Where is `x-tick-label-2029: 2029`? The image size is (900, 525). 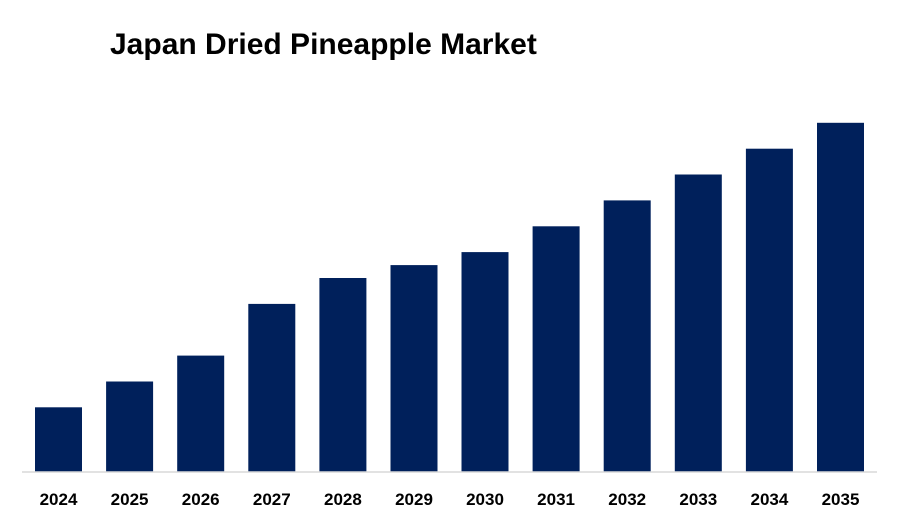
x-tick-label-2029: 2029 is located at coordinates (414, 499).